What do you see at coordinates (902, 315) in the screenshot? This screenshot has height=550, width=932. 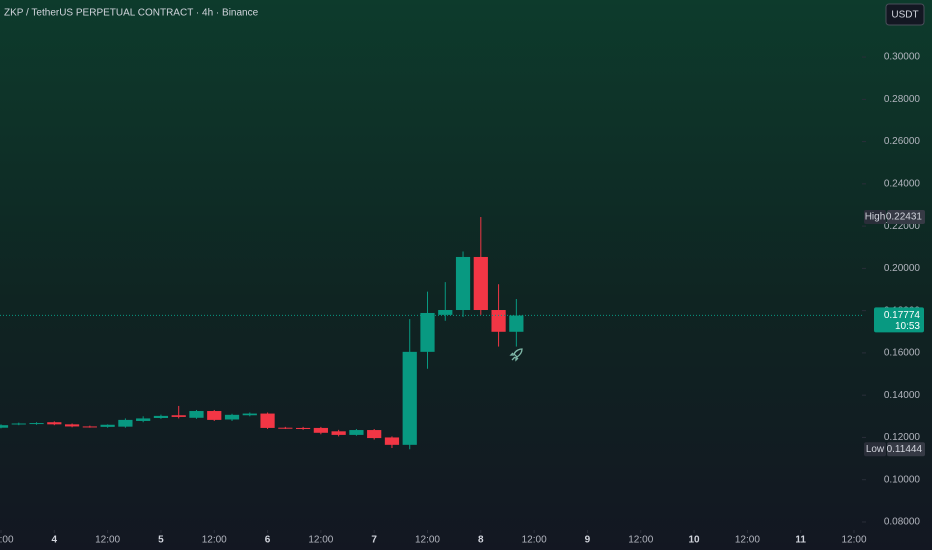 I see `last-price-label: 0.17774` at bounding box center [902, 315].